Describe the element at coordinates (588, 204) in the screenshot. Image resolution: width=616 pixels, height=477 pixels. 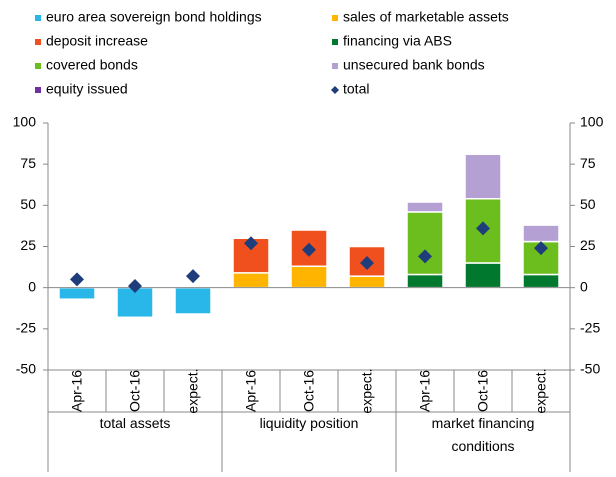
I see `y2-tick-label: 50` at that location.